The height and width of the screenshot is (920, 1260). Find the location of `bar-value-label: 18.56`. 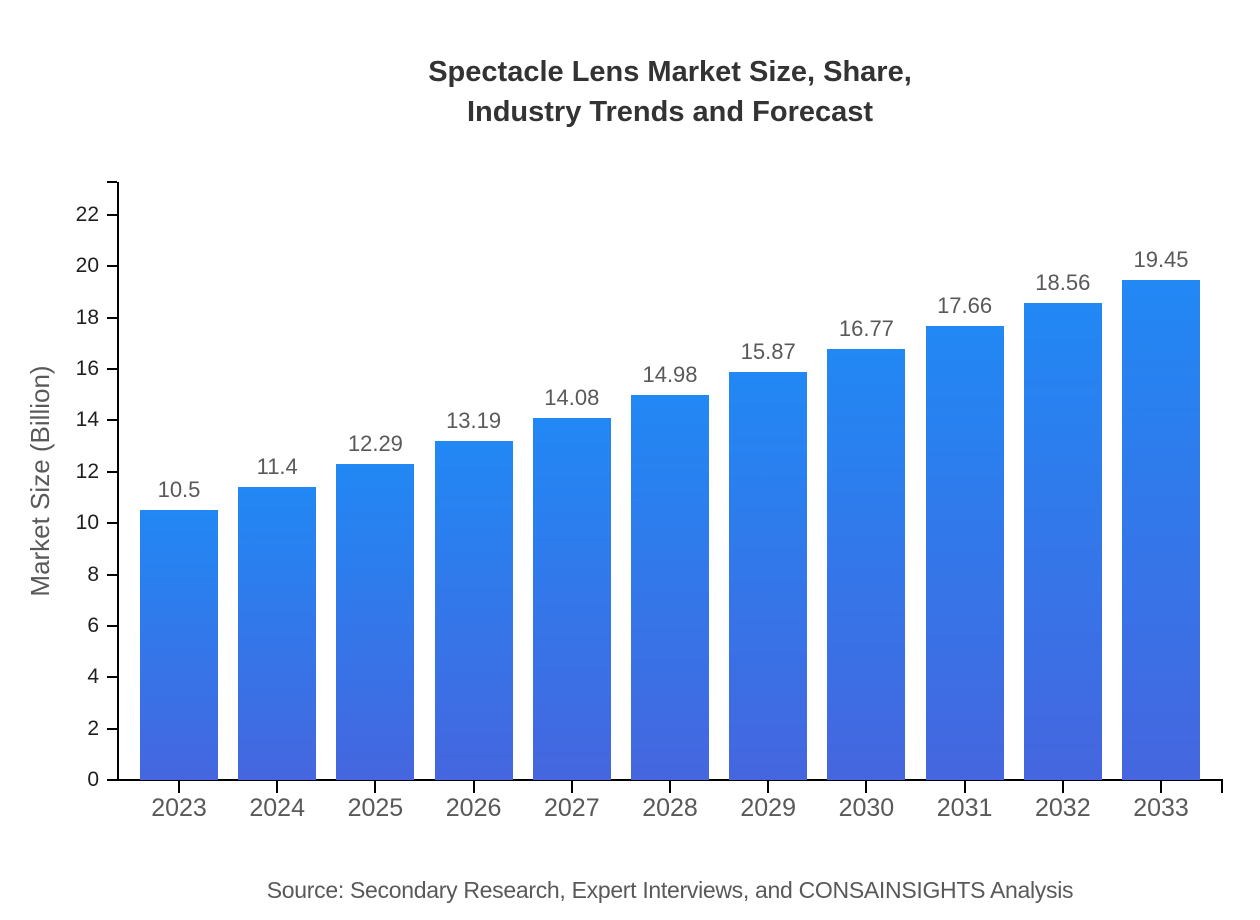

bar-value-label: 18.56 is located at coordinates (1063, 282).